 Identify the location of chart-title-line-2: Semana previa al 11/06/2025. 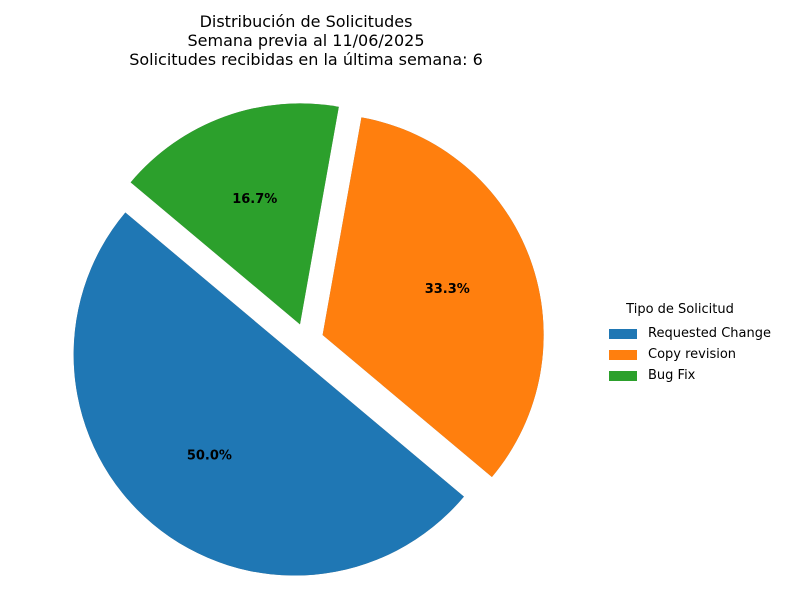
(306, 40).